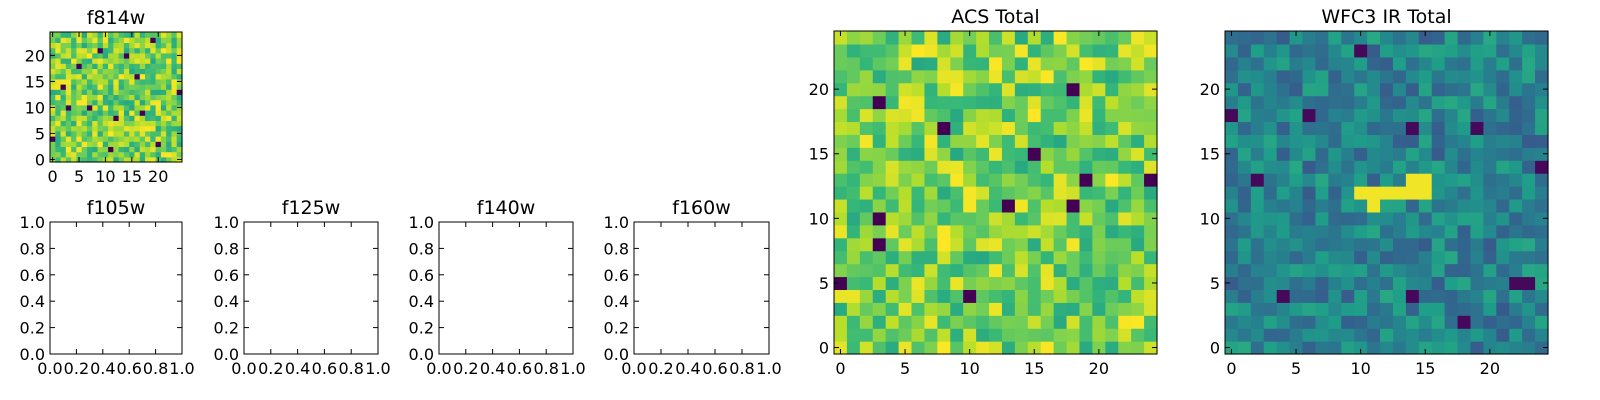  Describe the element at coordinates (465, 368) in the screenshot. I see `x-tick-label: 0.2` at that location.